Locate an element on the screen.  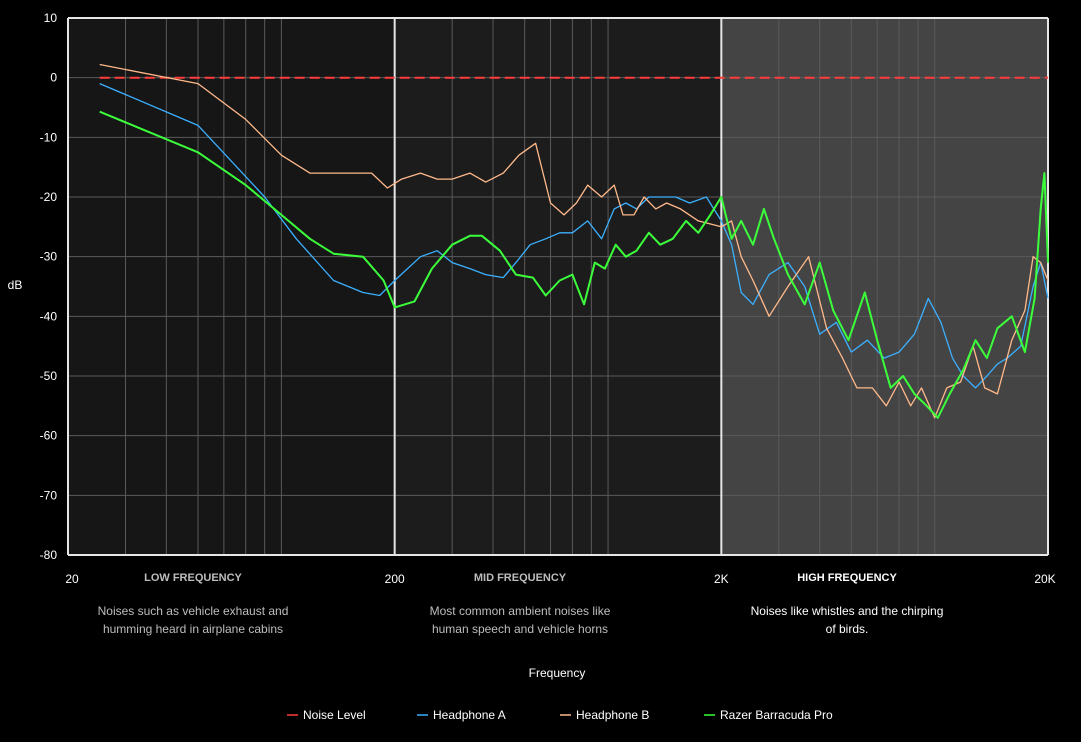
band-title: HIGH FREQUENCY is located at coordinates (847, 578).